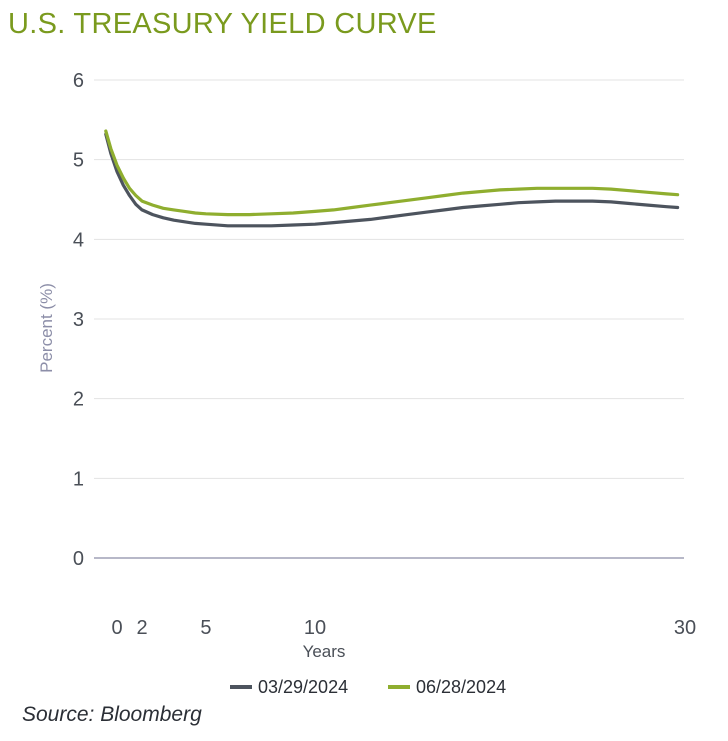 This screenshot has height=741, width=728. I want to click on y-tick-label: 4, so click(78, 240).